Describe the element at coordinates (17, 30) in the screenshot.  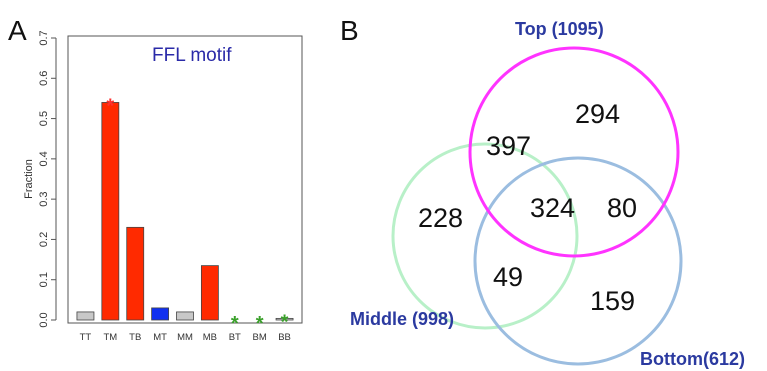
I see `panel-a-letter: A` at that location.